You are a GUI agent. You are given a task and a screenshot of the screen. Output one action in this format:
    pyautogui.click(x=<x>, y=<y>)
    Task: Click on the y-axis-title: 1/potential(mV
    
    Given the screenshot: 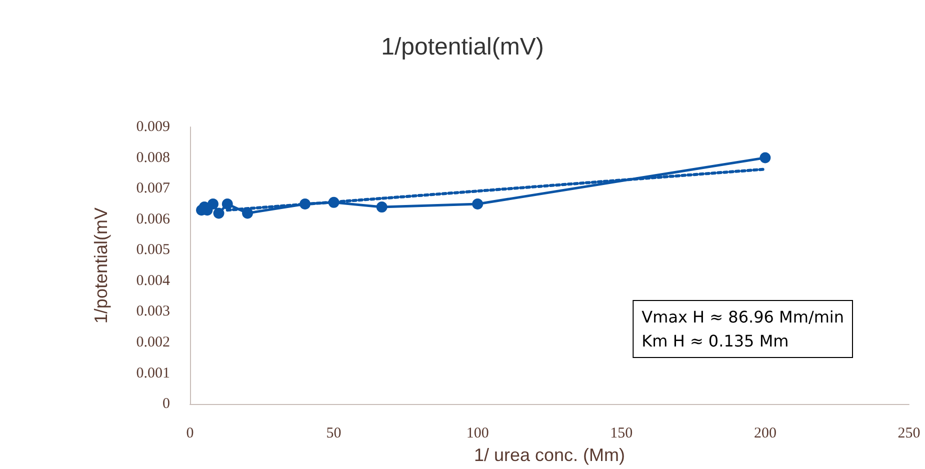 What is the action you would take?
    pyautogui.click(x=101, y=266)
    